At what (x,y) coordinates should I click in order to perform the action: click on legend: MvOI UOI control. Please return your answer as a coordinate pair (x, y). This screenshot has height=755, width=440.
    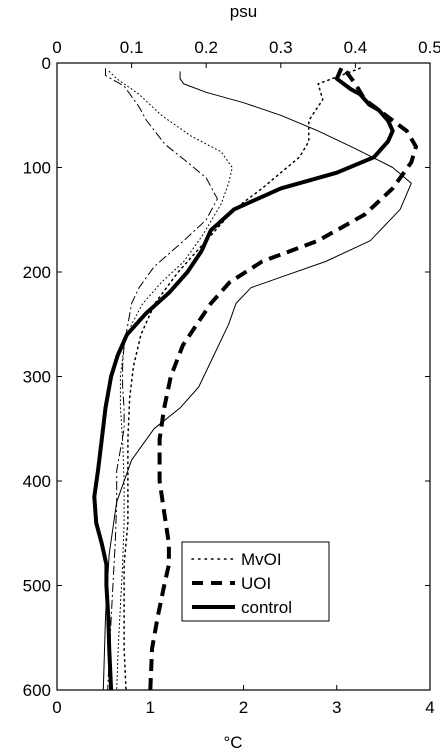
    Looking at the image, I should click on (255, 581).